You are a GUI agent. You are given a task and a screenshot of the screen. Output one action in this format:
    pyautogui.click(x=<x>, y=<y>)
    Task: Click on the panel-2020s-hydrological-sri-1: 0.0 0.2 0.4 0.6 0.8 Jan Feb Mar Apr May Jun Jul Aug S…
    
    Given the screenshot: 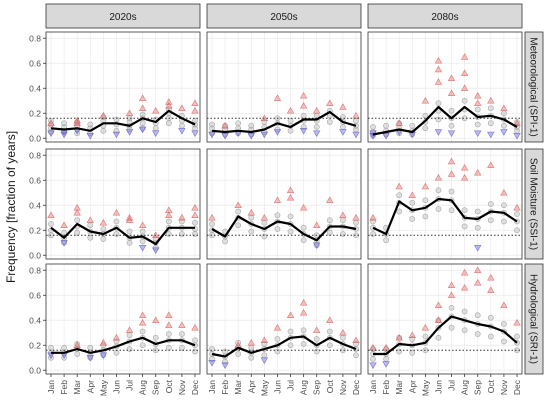 What is the action you would take?
    pyautogui.click(x=115, y=329)
    